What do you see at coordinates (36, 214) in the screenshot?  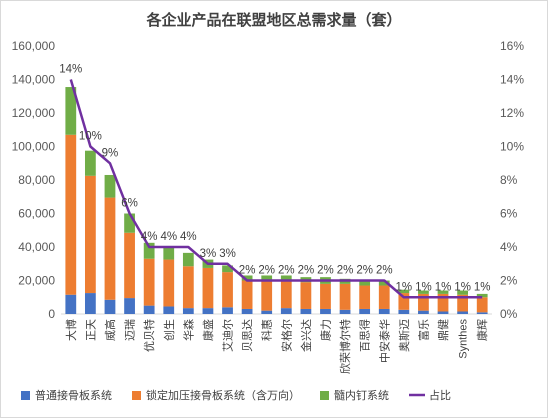 I see `y-tick-label: 60,000` at bounding box center [36, 214].